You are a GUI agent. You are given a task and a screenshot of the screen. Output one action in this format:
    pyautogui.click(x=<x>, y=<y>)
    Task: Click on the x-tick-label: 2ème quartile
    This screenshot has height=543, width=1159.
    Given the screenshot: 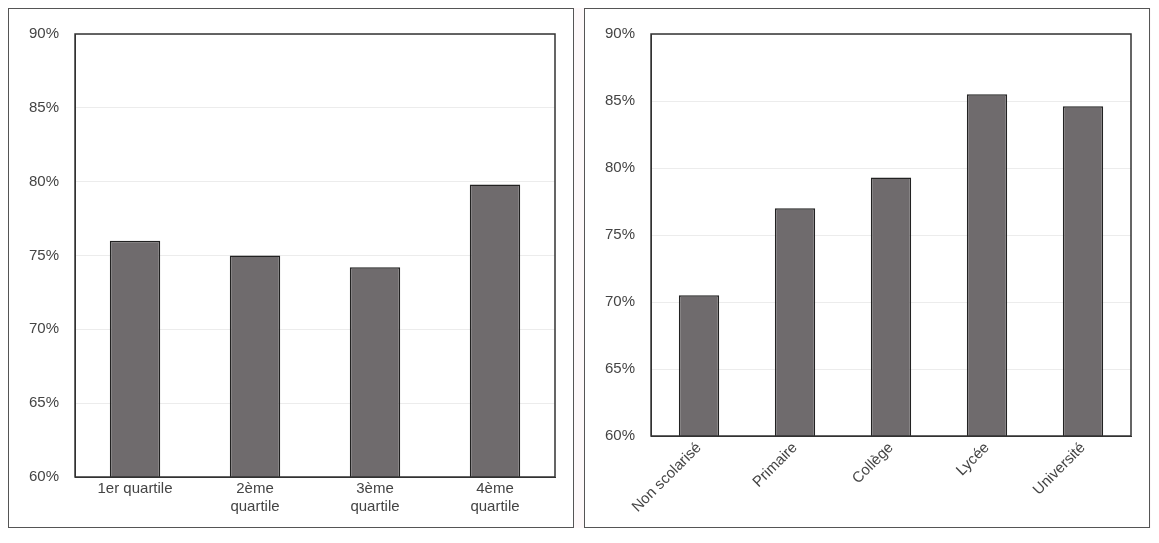 What is the action you would take?
    pyautogui.click(x=255, y=497)
    